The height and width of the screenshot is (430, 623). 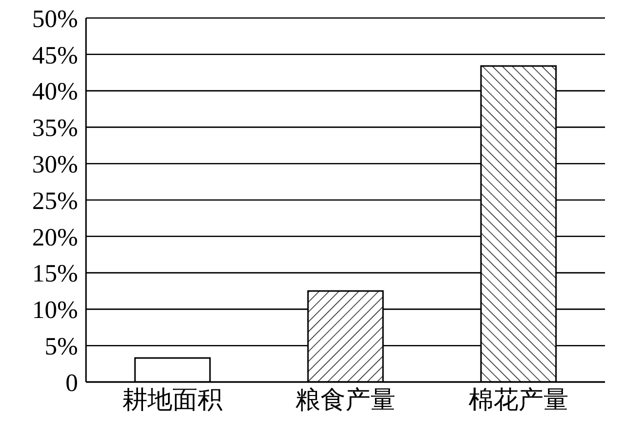 I want to click on y-tick-label: 10%, so click(x=55, y=310).